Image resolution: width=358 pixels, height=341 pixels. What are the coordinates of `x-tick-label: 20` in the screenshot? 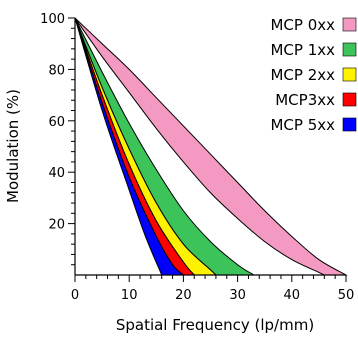 It's located at (183, 295).